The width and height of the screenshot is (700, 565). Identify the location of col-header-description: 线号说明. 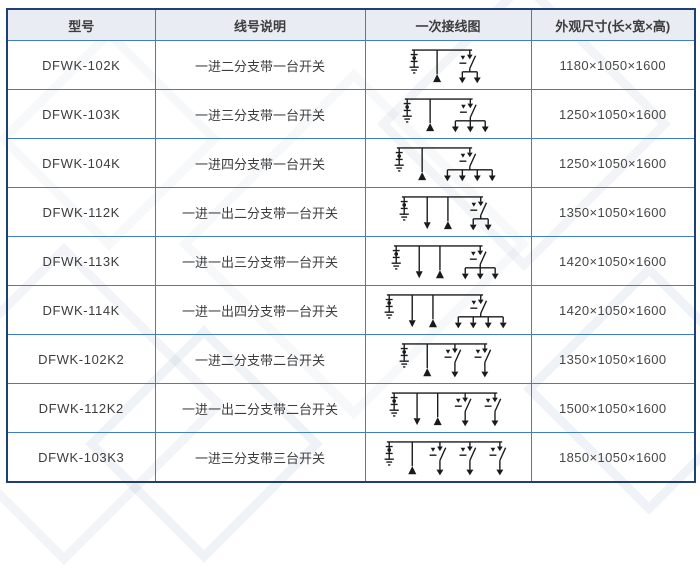
(260, 24).